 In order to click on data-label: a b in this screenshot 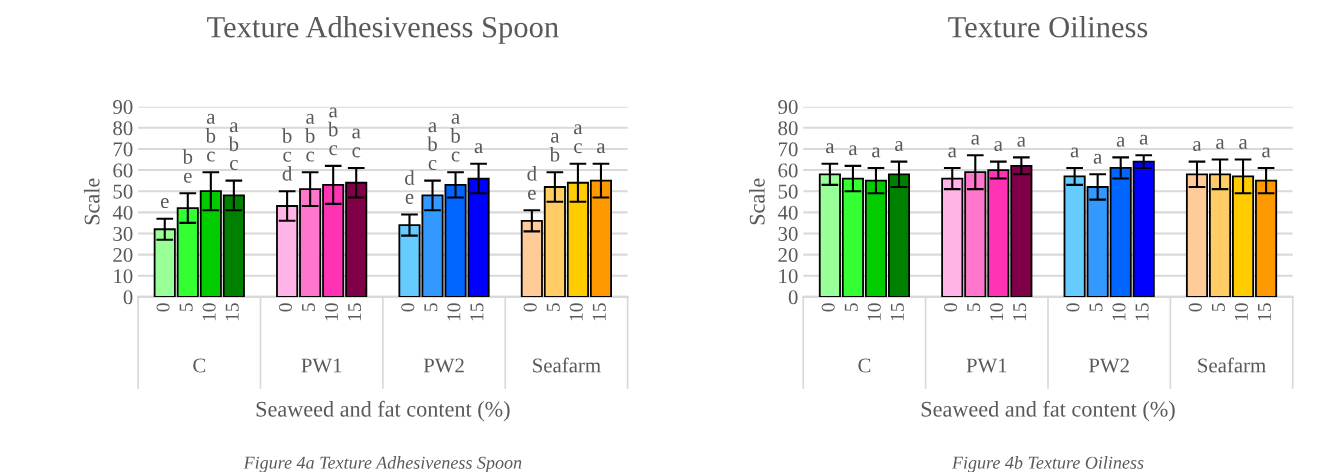, I will do `click(554, 147)`.